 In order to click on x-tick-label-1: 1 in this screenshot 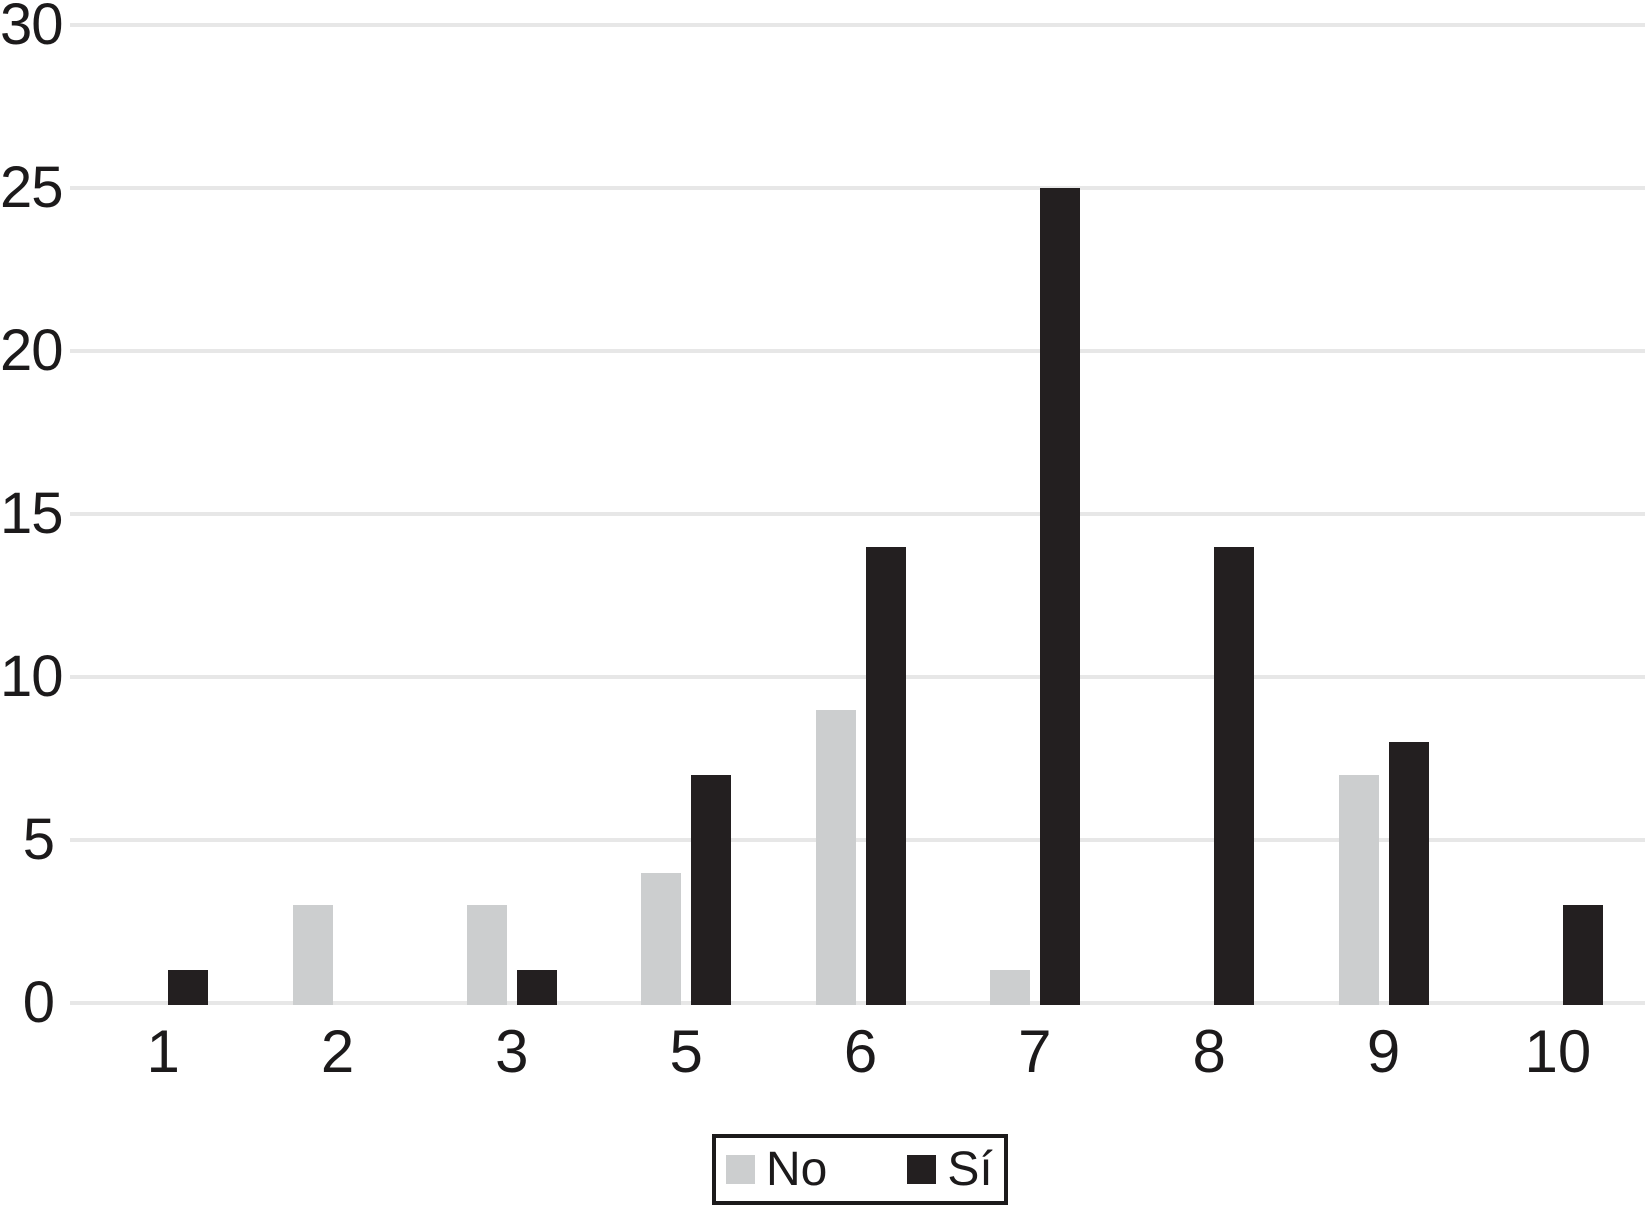, I will do `click(163, 1051)`.